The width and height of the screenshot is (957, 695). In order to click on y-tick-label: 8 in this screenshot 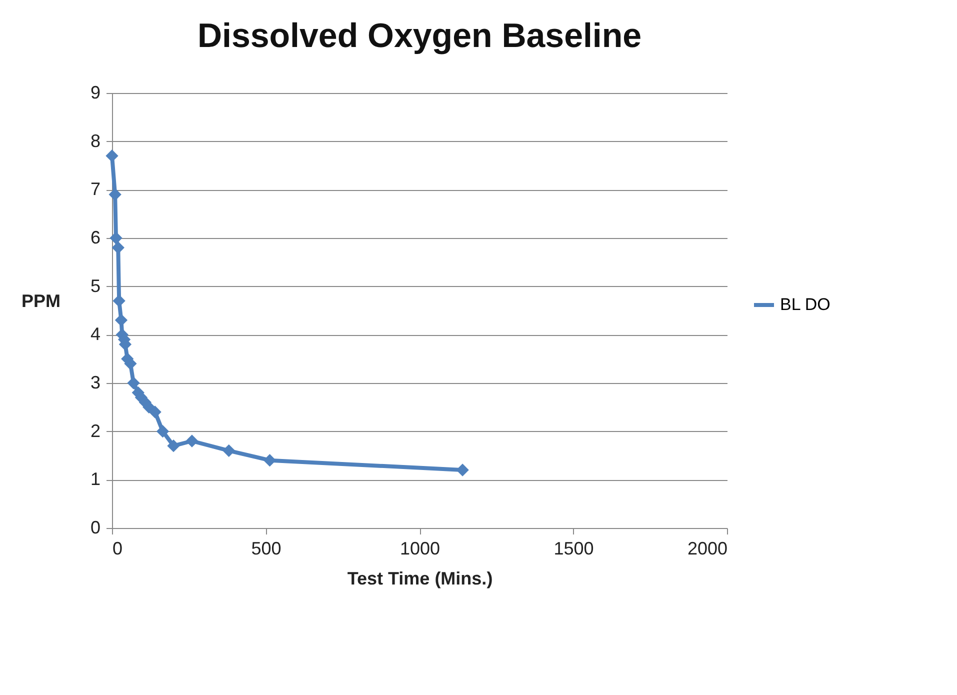, I will do `click(95, 140)`.